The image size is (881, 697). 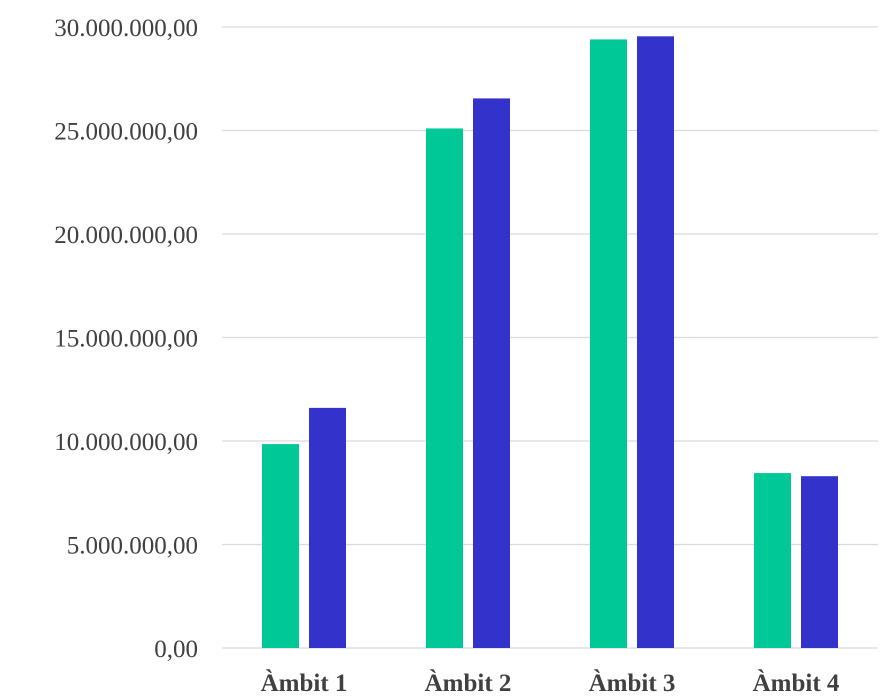 I want to click on x-category-label: Àmbit 1, so click(x=304, y=683).